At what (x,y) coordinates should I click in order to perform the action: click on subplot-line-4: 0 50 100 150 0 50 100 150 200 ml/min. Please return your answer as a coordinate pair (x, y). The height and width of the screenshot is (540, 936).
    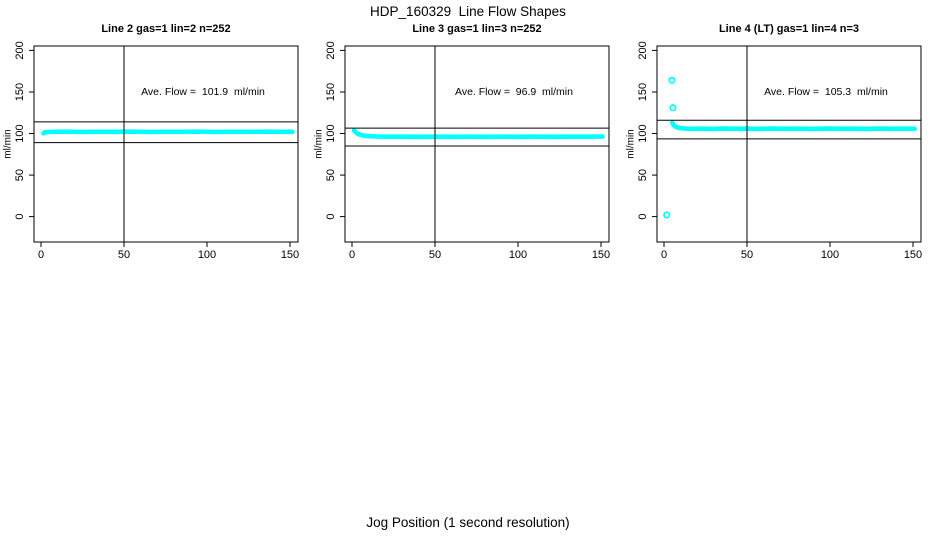
    Looking at the image, I should click on (774, 151).